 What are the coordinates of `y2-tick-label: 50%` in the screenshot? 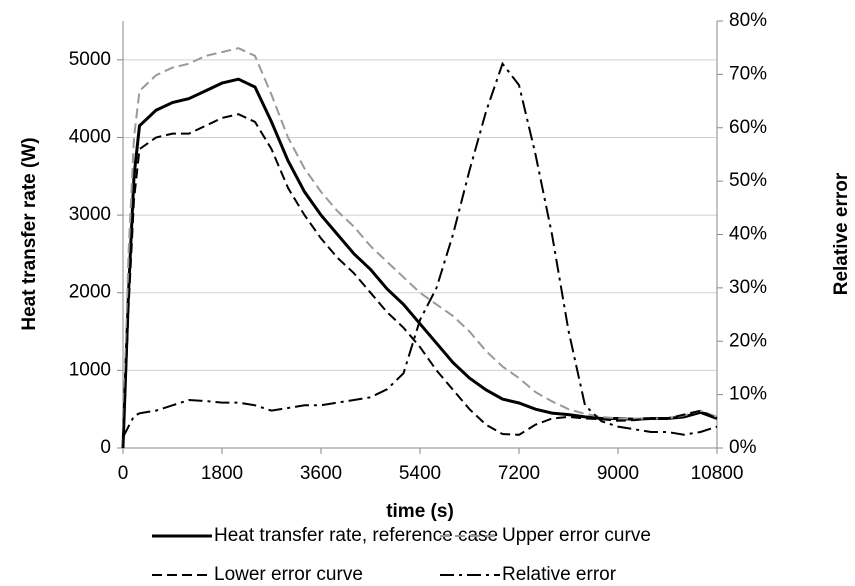 It's located at (748, 180).